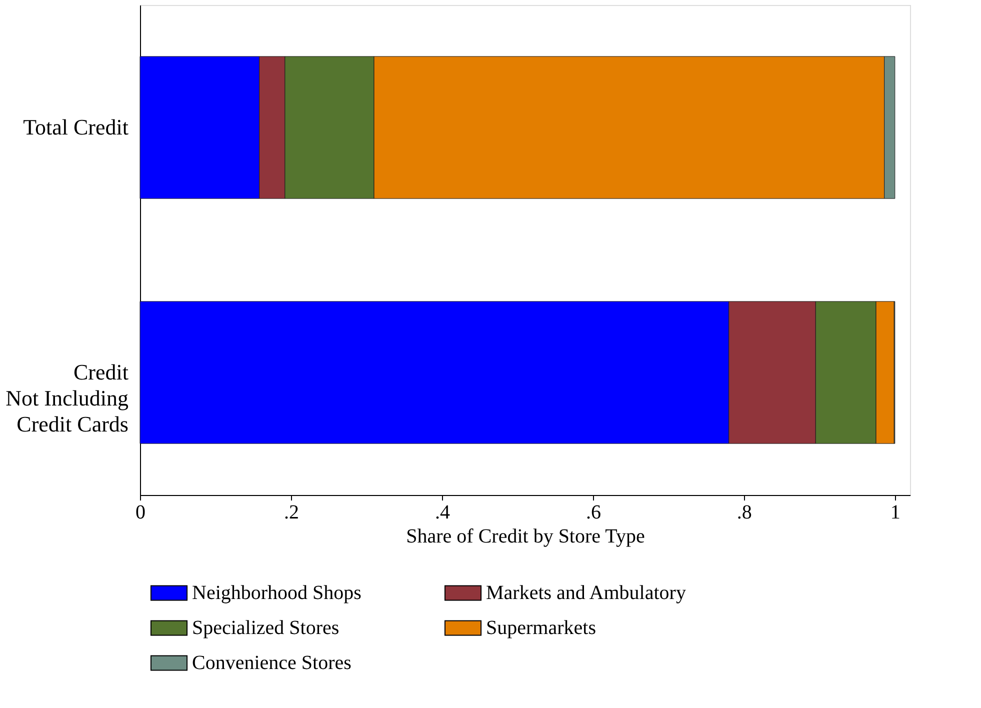  Describe the element at coordinates (744, 513) in the screenshot. I see `x-tick-label: .8` at that location.